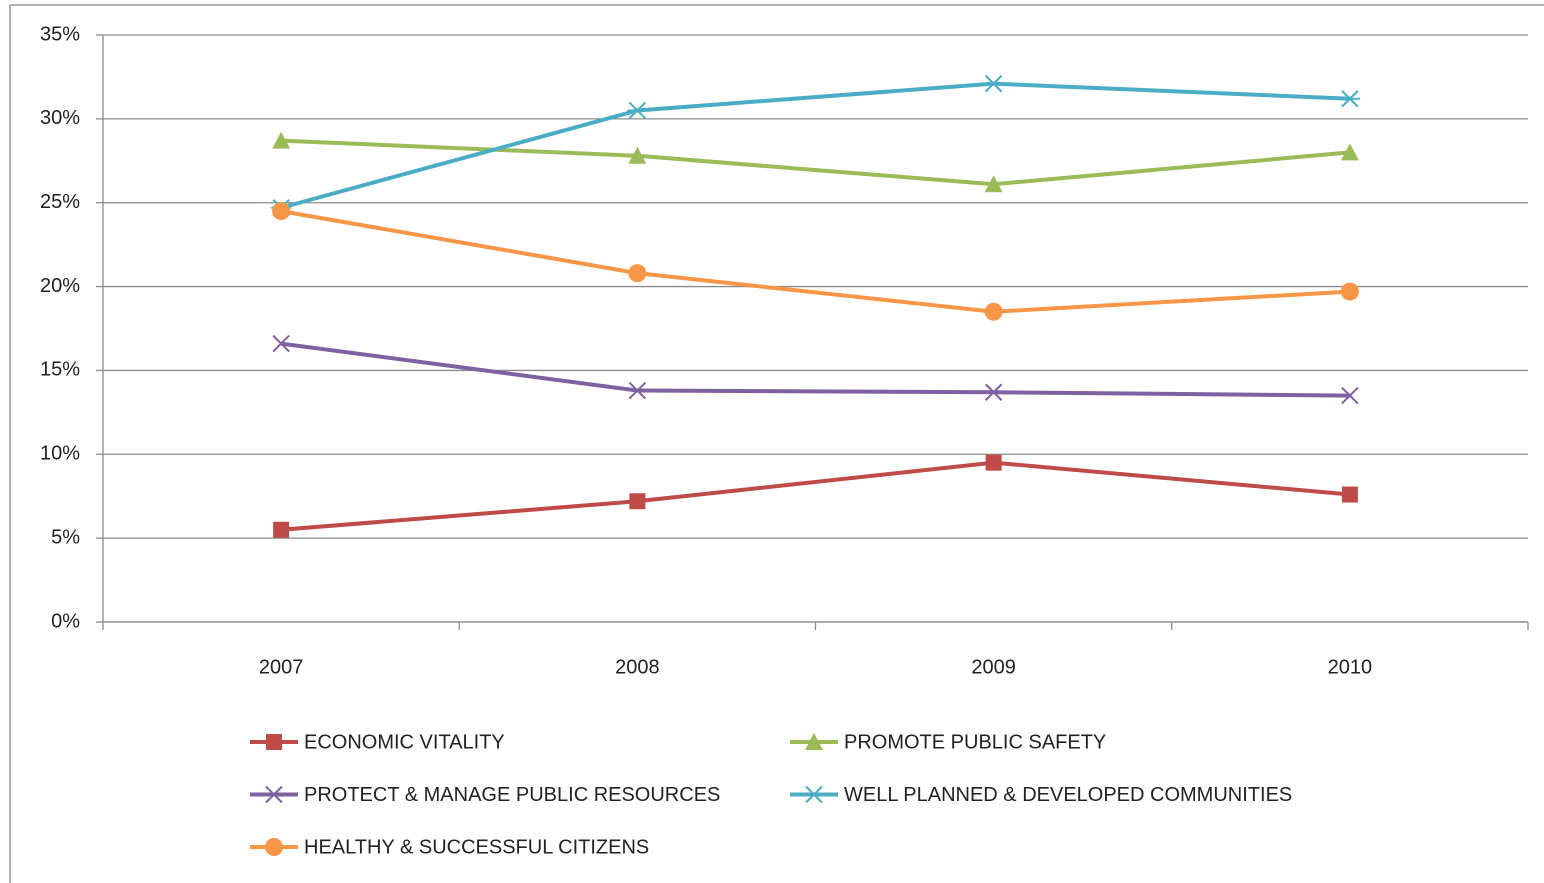 Image resolution: width=1544 pixels, height=883 pixels. I want to click on legend-label: WELL PLANNED & DEVELOPED COMMUNITIES, so click(1068, 795).